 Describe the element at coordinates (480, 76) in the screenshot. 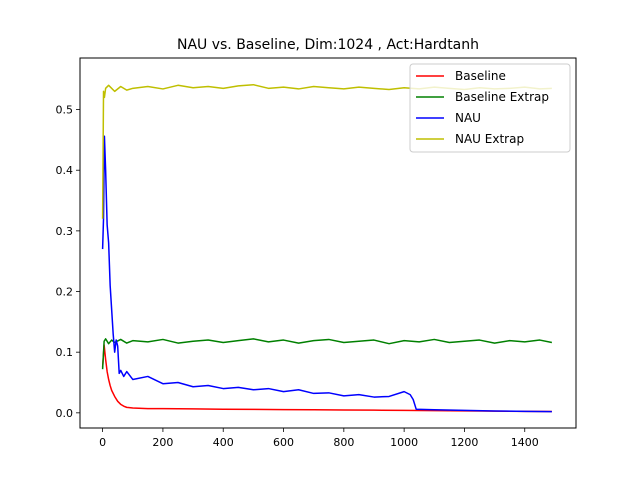

I see `legend-label-0: Baseline` at that location.